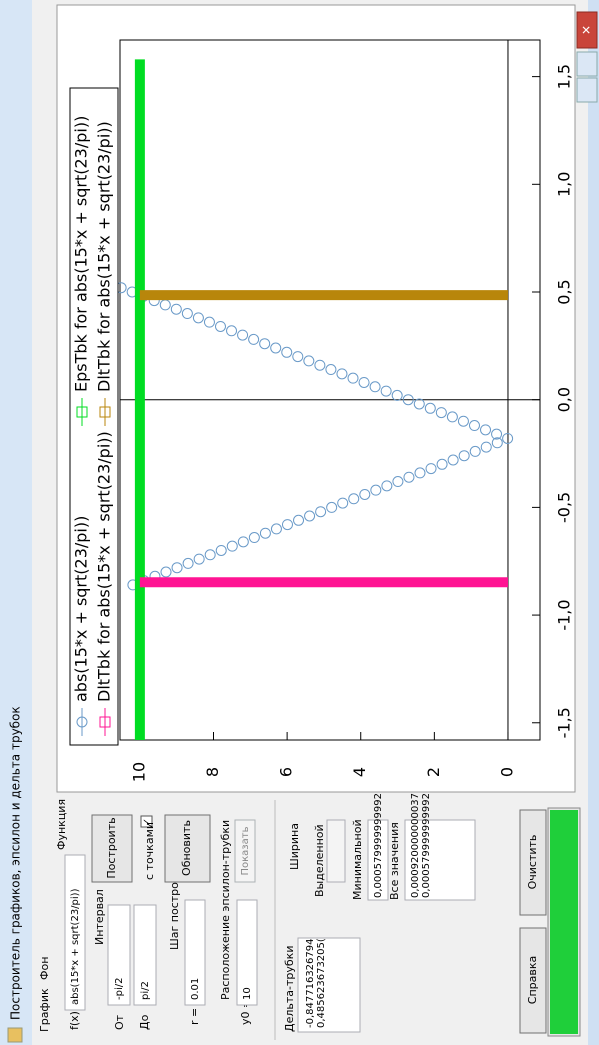 This screenshot has height=1045, width=599. Describe the element at coordinates (415, 845) in the screenshot. I see `list-item: 0,000920000000037` at that location.